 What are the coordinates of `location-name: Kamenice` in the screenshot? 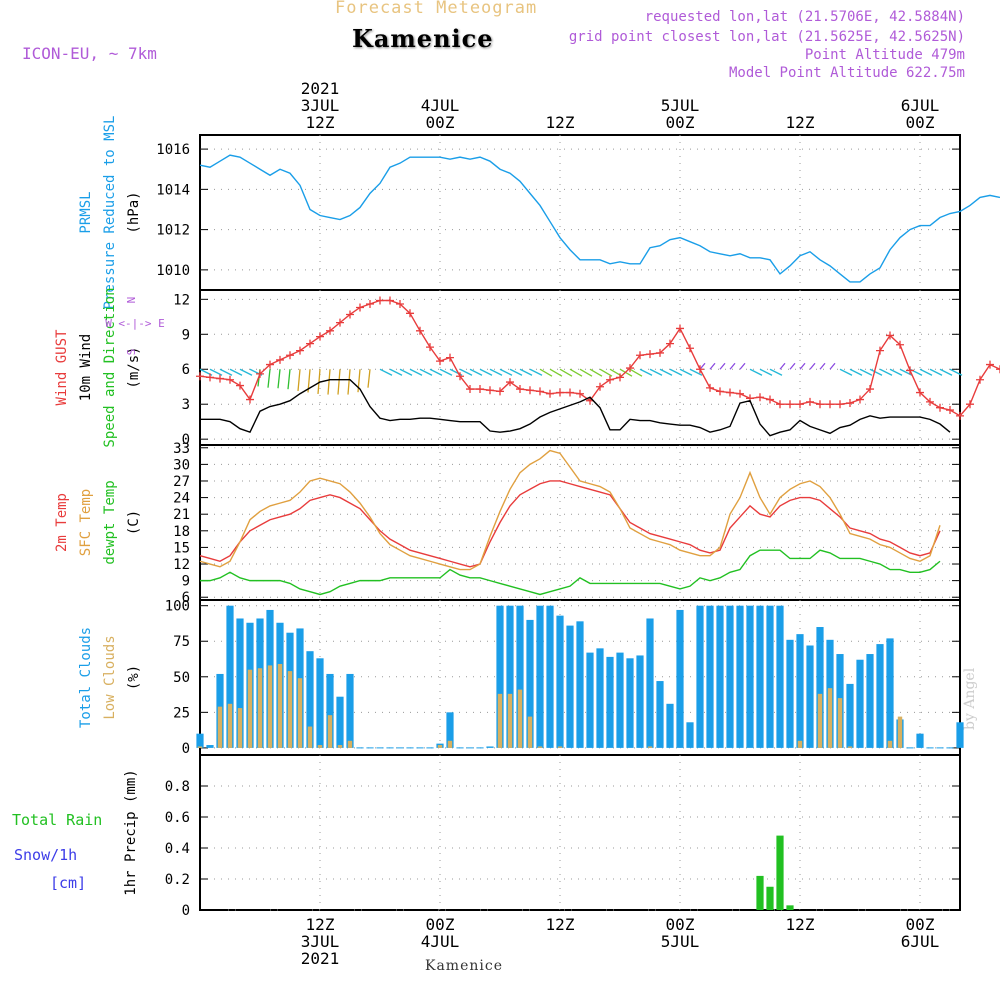 It's located at (423, 38).